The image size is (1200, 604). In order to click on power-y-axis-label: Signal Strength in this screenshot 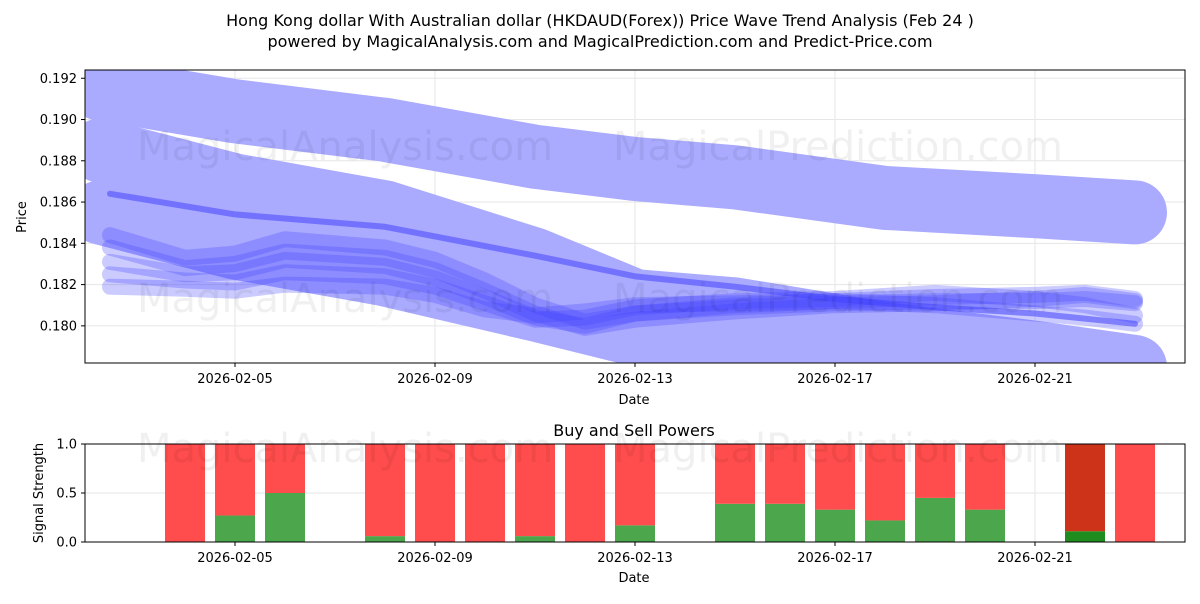, I will do `click(39, 493)`.